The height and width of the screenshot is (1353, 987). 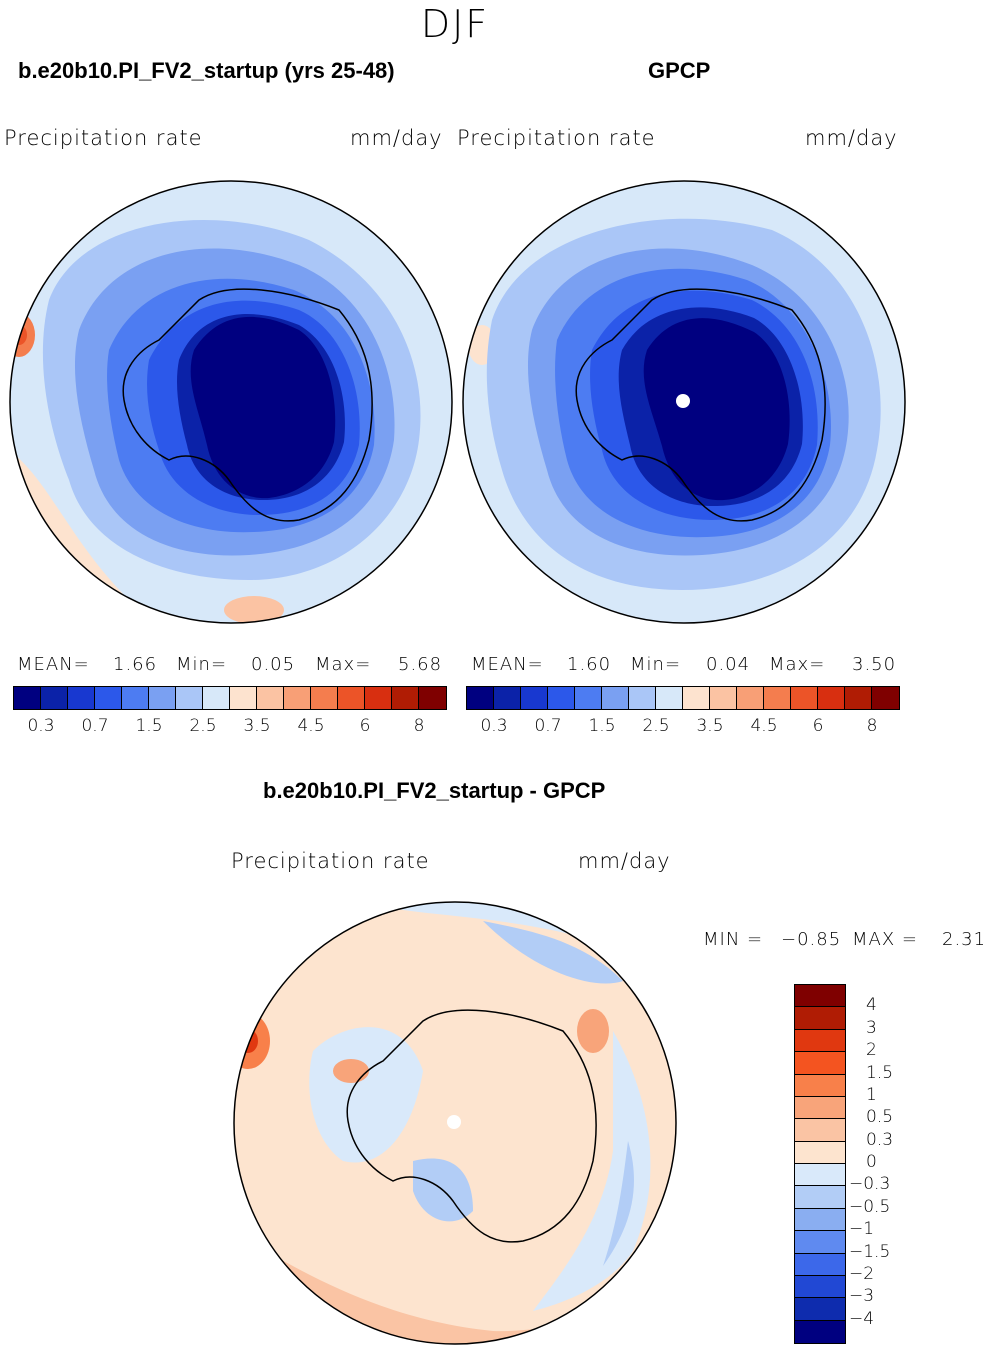 I want to click on colorbar-tick-label: −0.3, so click(x=870, y=1184).